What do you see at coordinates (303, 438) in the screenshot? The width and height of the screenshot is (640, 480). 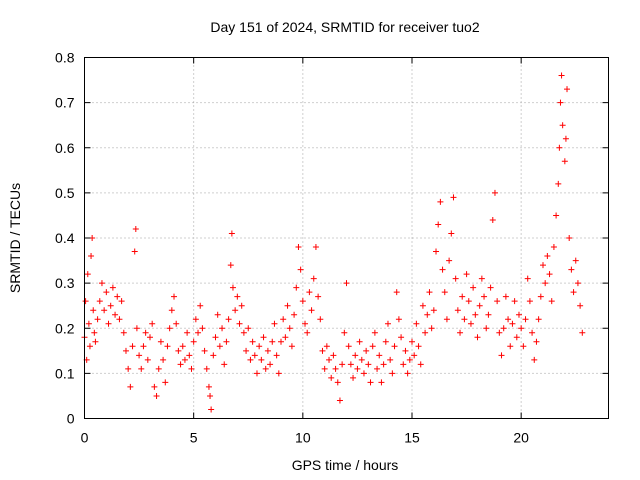 I see `x-tick-label: 10` at bounding box center [303, 438].